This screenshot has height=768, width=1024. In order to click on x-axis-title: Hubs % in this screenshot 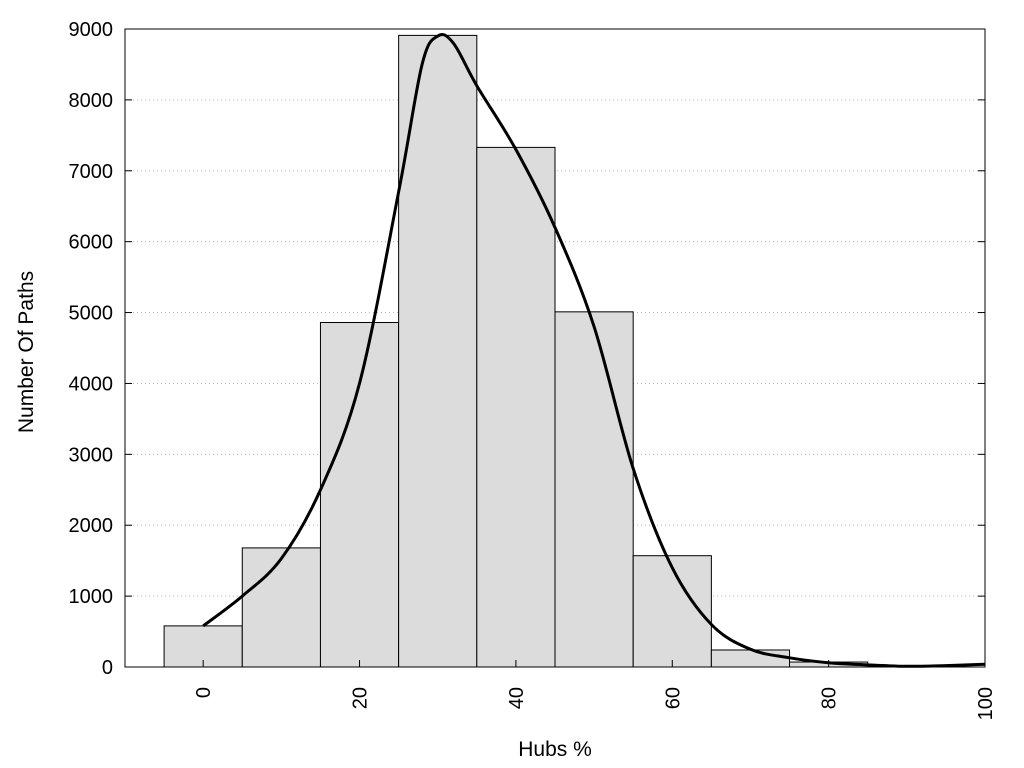, I will do `click(555, 749)`.